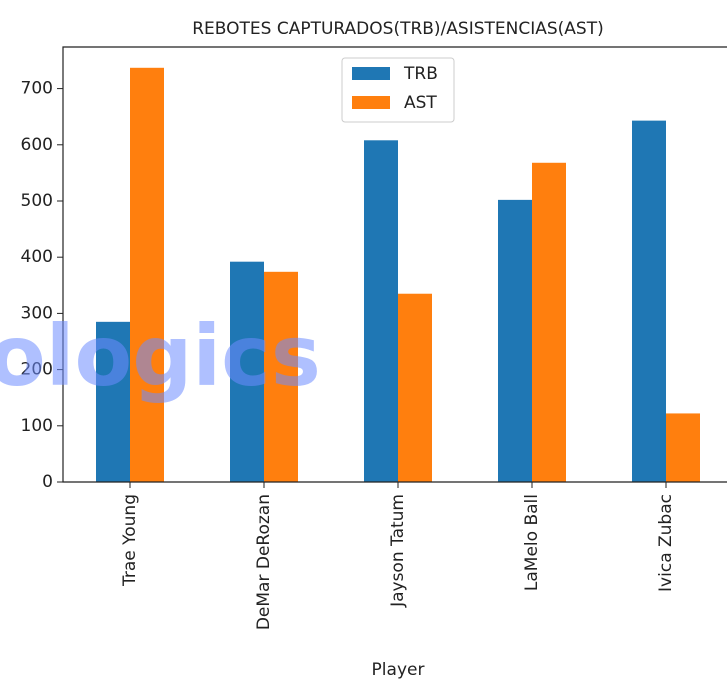 The height and width of the screenshot is (681, 727). Describe the element at coordinates (666, 543) in the screenshot. I see `x-tick-label: Ivica Zubac` at that location.